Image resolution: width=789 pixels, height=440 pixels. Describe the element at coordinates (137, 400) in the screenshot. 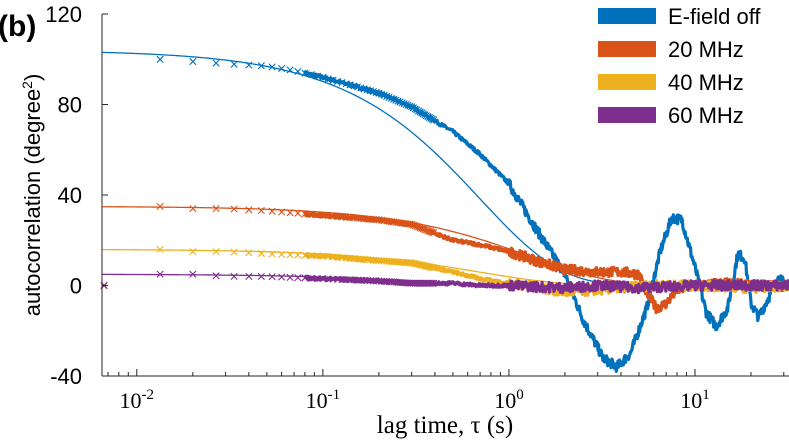

I see `x-tick-label: 10⁻²` at that location.